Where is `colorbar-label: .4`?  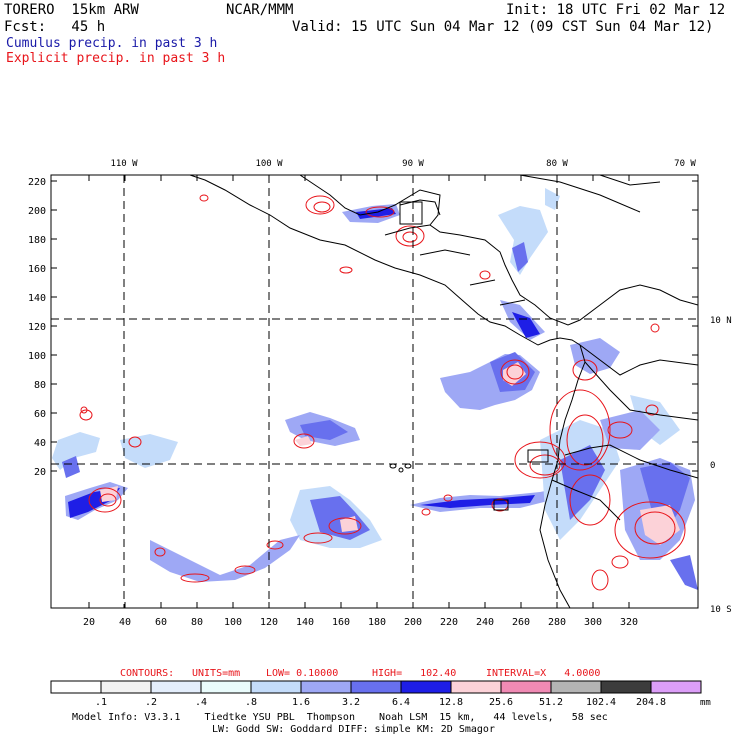 colorbar-label: .4 is located at coordinates (201, 702).